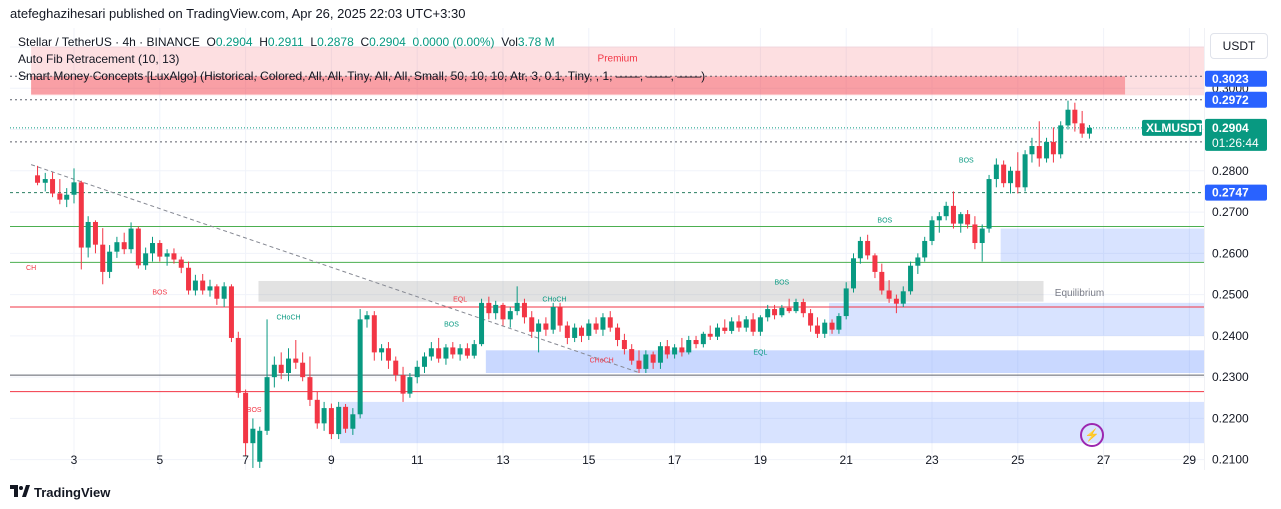 The width and height of the screenshot is (1281, 509). I want to click on legend-open: 0.2904, so click(234, 42).